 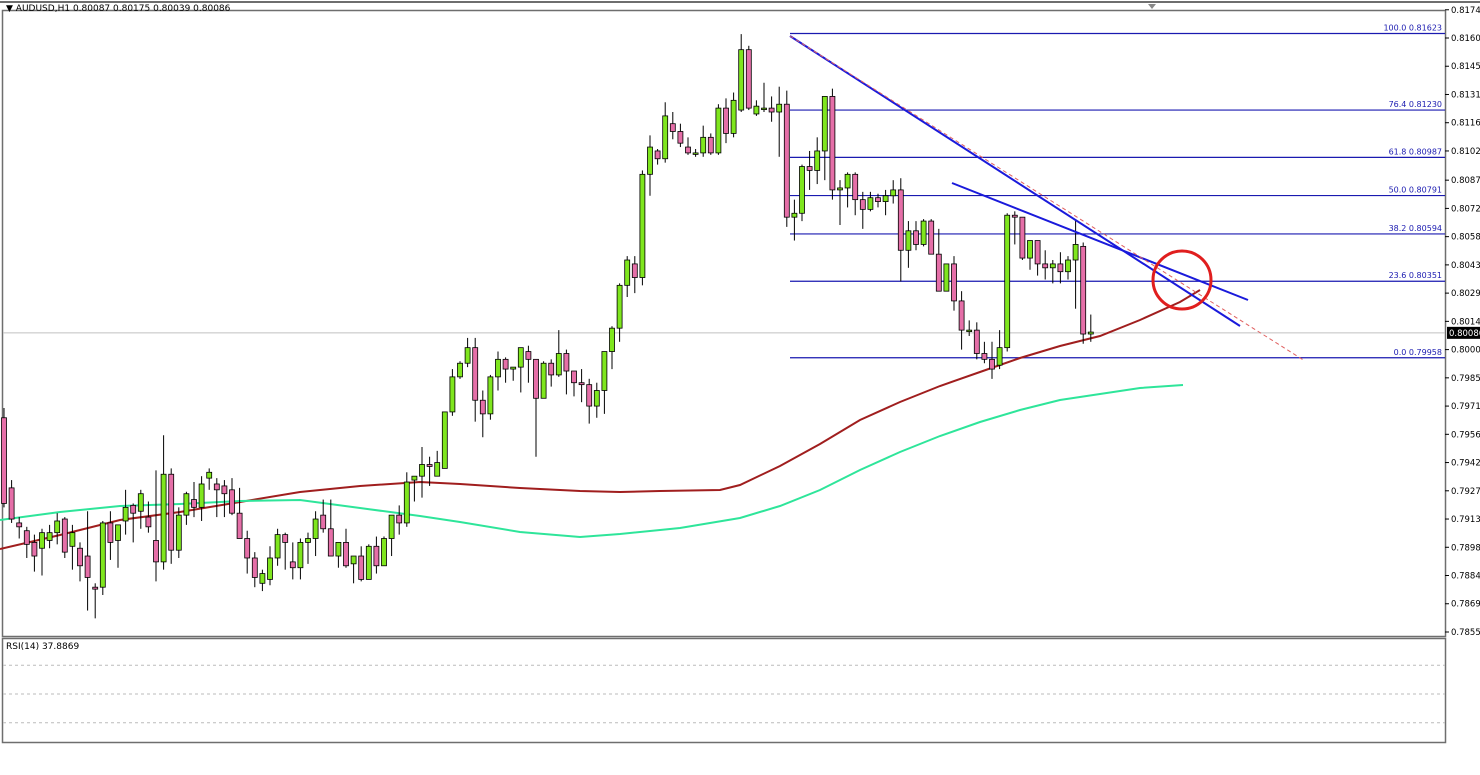 What do you see at coordinates (1415, 228) in the screenshot?
I see `fib-level-label: 38.2 0.80594` at bounding box center [1415, 228].